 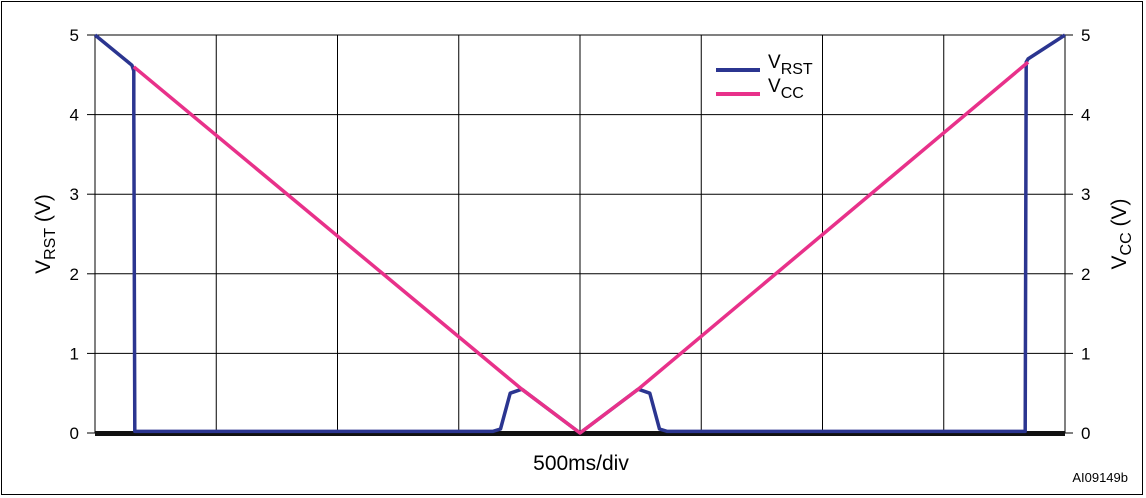 I want to click on right-axis-title-unit: (V), so click(x=1119, y=216).